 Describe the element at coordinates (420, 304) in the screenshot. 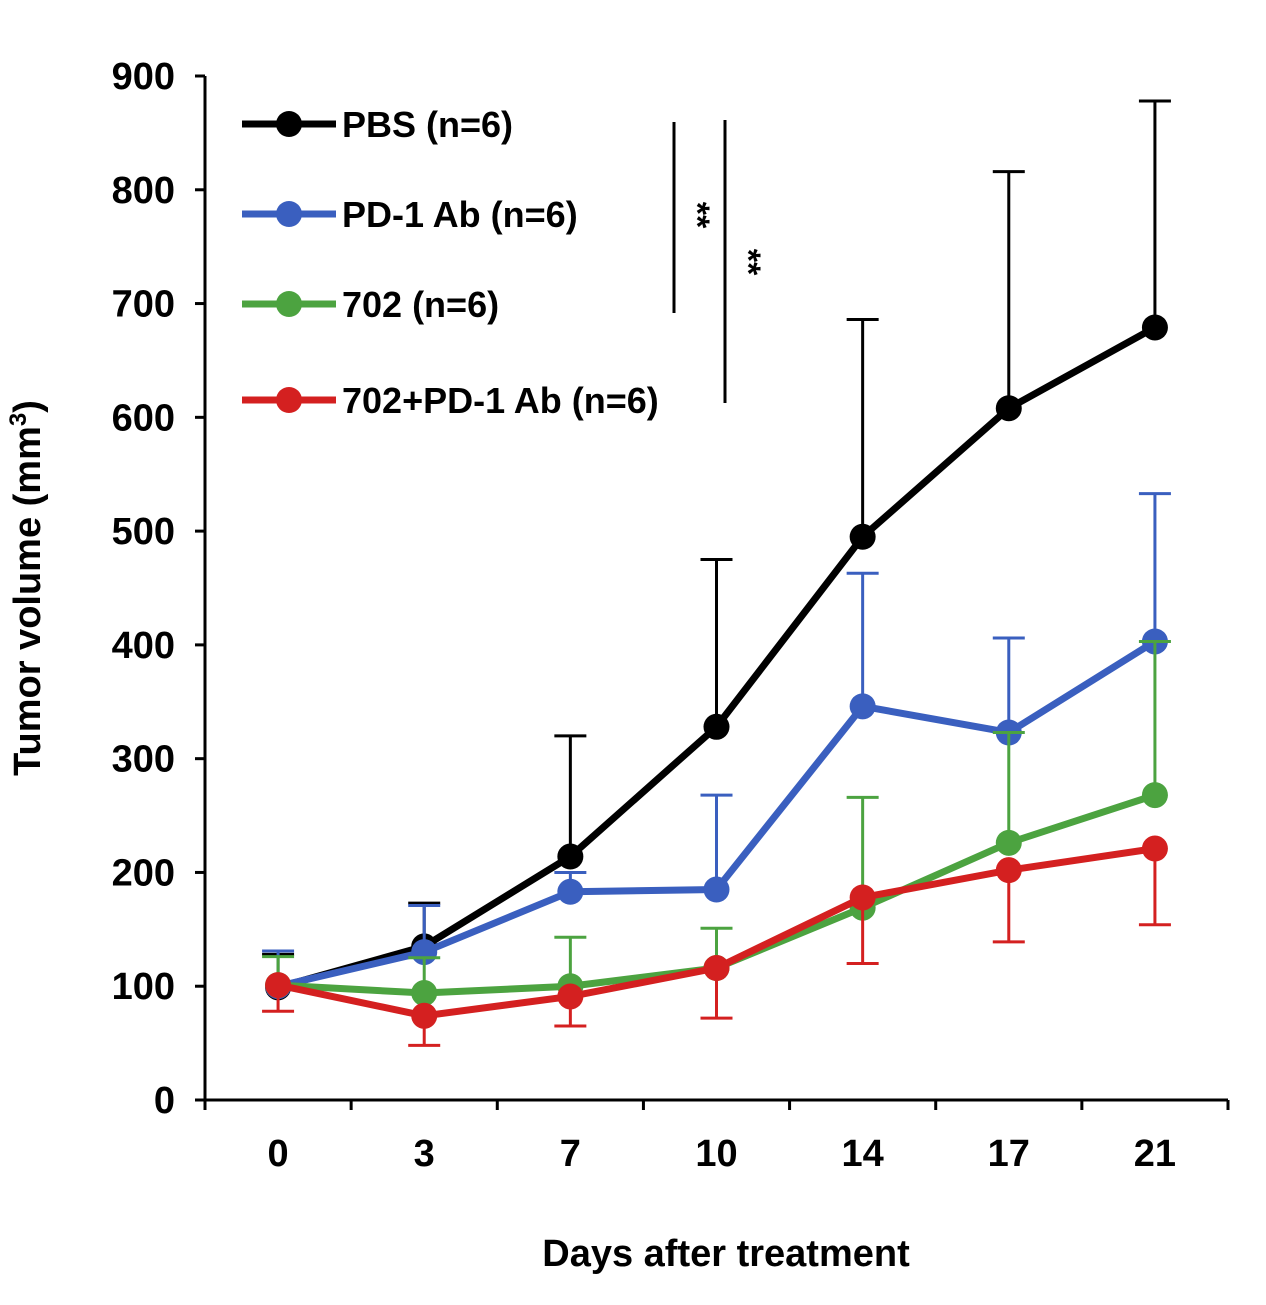

I see `legend-label: 702 (n=6)` at that location.